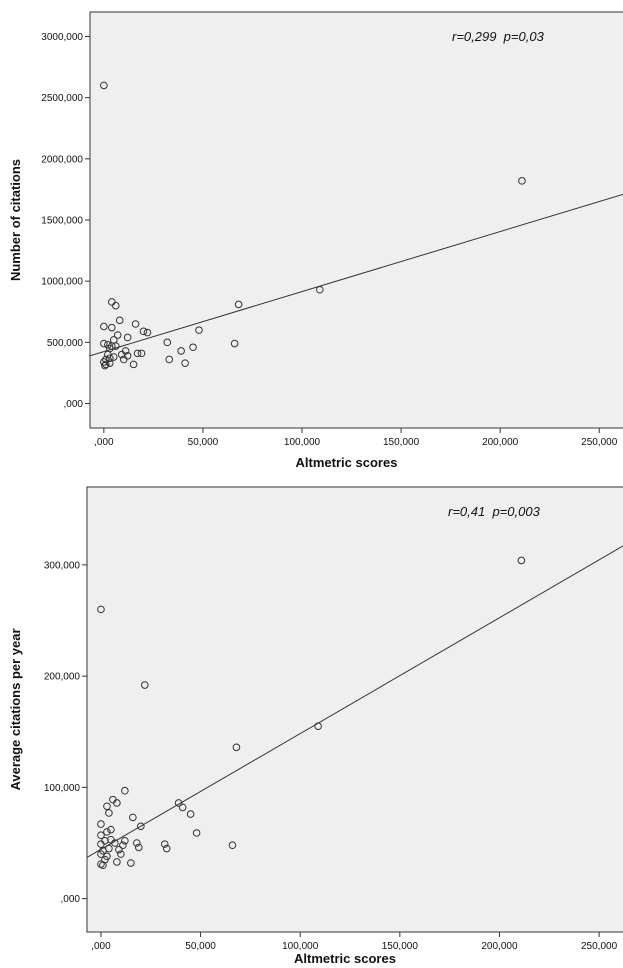 The image size is (623, 968). What do you see at coordinates (15, 709) in the screenshot?
I see `y-axis-label: Average citations per year` at bounding box center [15, 709].